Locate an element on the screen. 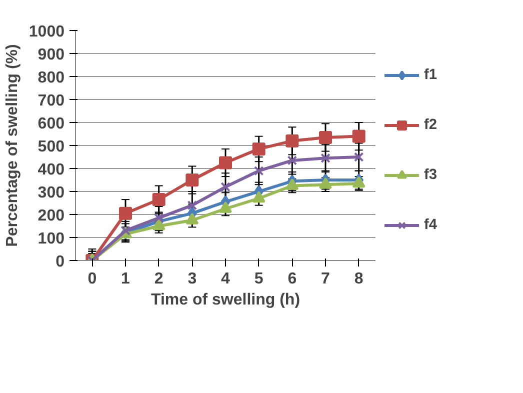 Image resolution: width=523 pixels, height=393 pixels. x-tick-label: 8 is located at coordinates (359, 279).